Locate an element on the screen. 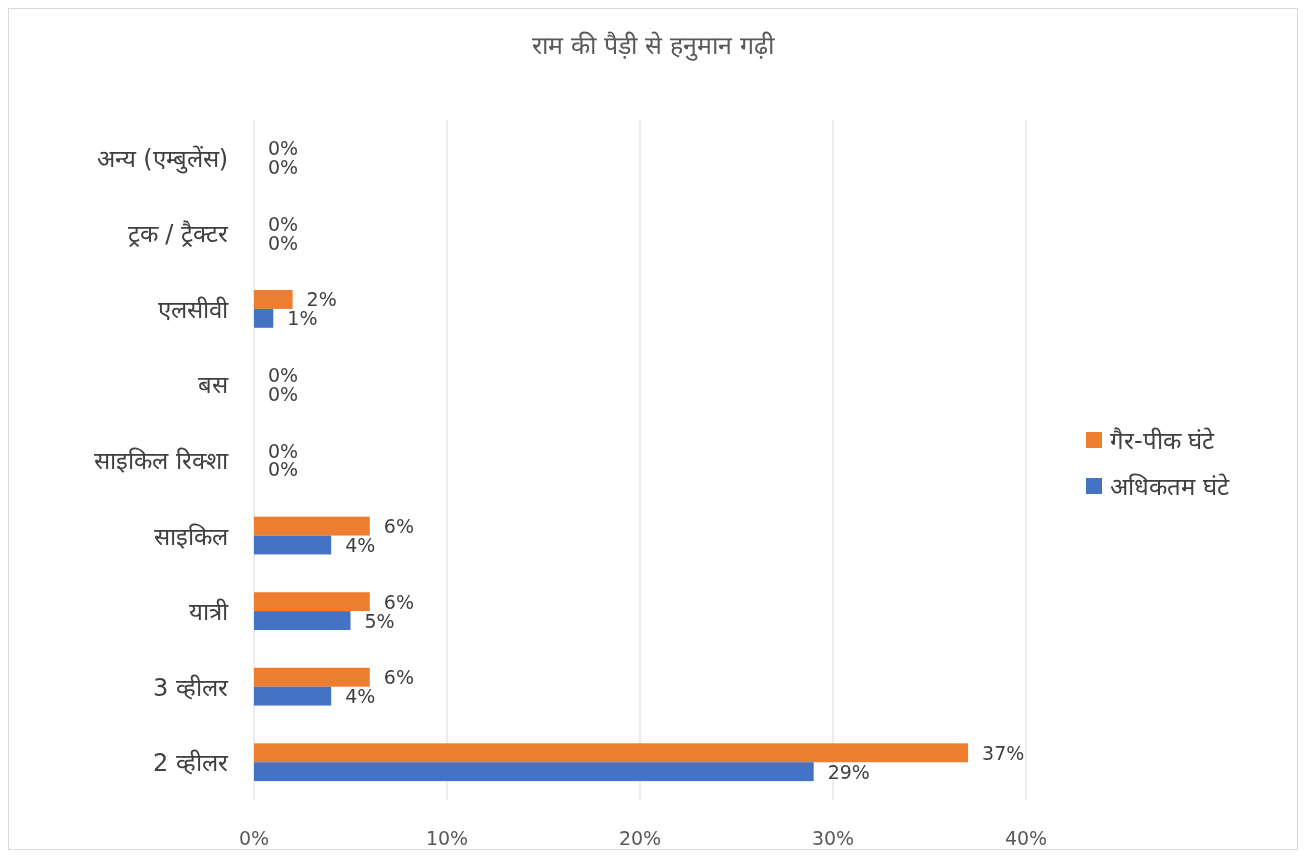  x-tick-label: 40% is located at coordinates (1026, 838).